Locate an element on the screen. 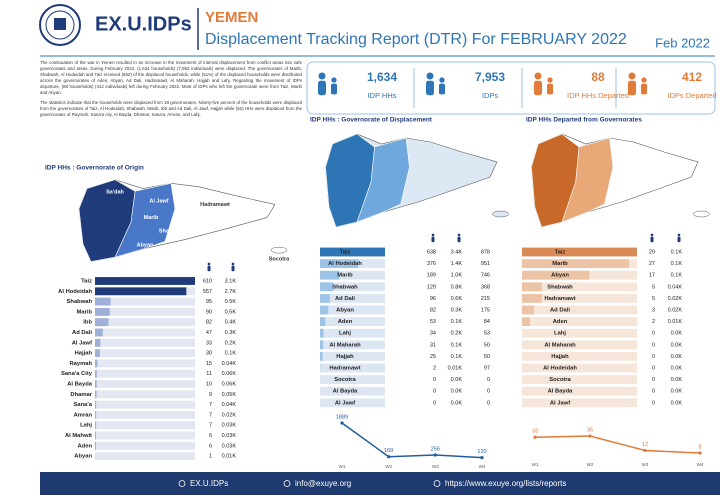 The image size is (720, 495). row-label: Sana'a City is located at coordinates (77, 374).